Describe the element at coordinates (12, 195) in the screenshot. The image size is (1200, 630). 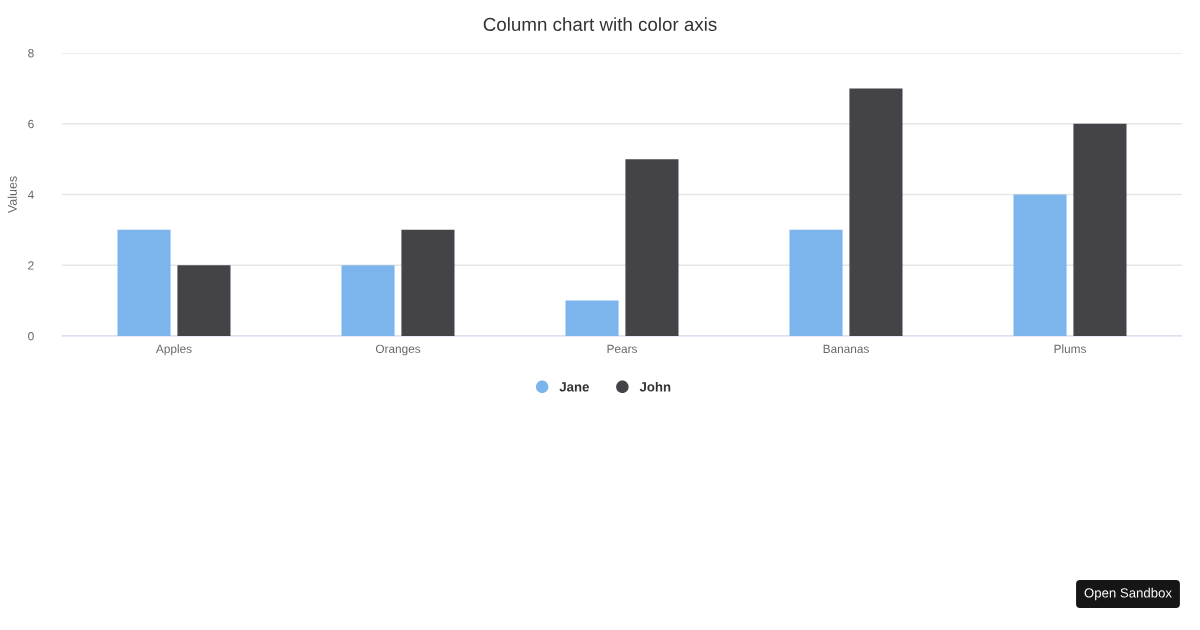
I see `y-axis-title: Values` at that location.